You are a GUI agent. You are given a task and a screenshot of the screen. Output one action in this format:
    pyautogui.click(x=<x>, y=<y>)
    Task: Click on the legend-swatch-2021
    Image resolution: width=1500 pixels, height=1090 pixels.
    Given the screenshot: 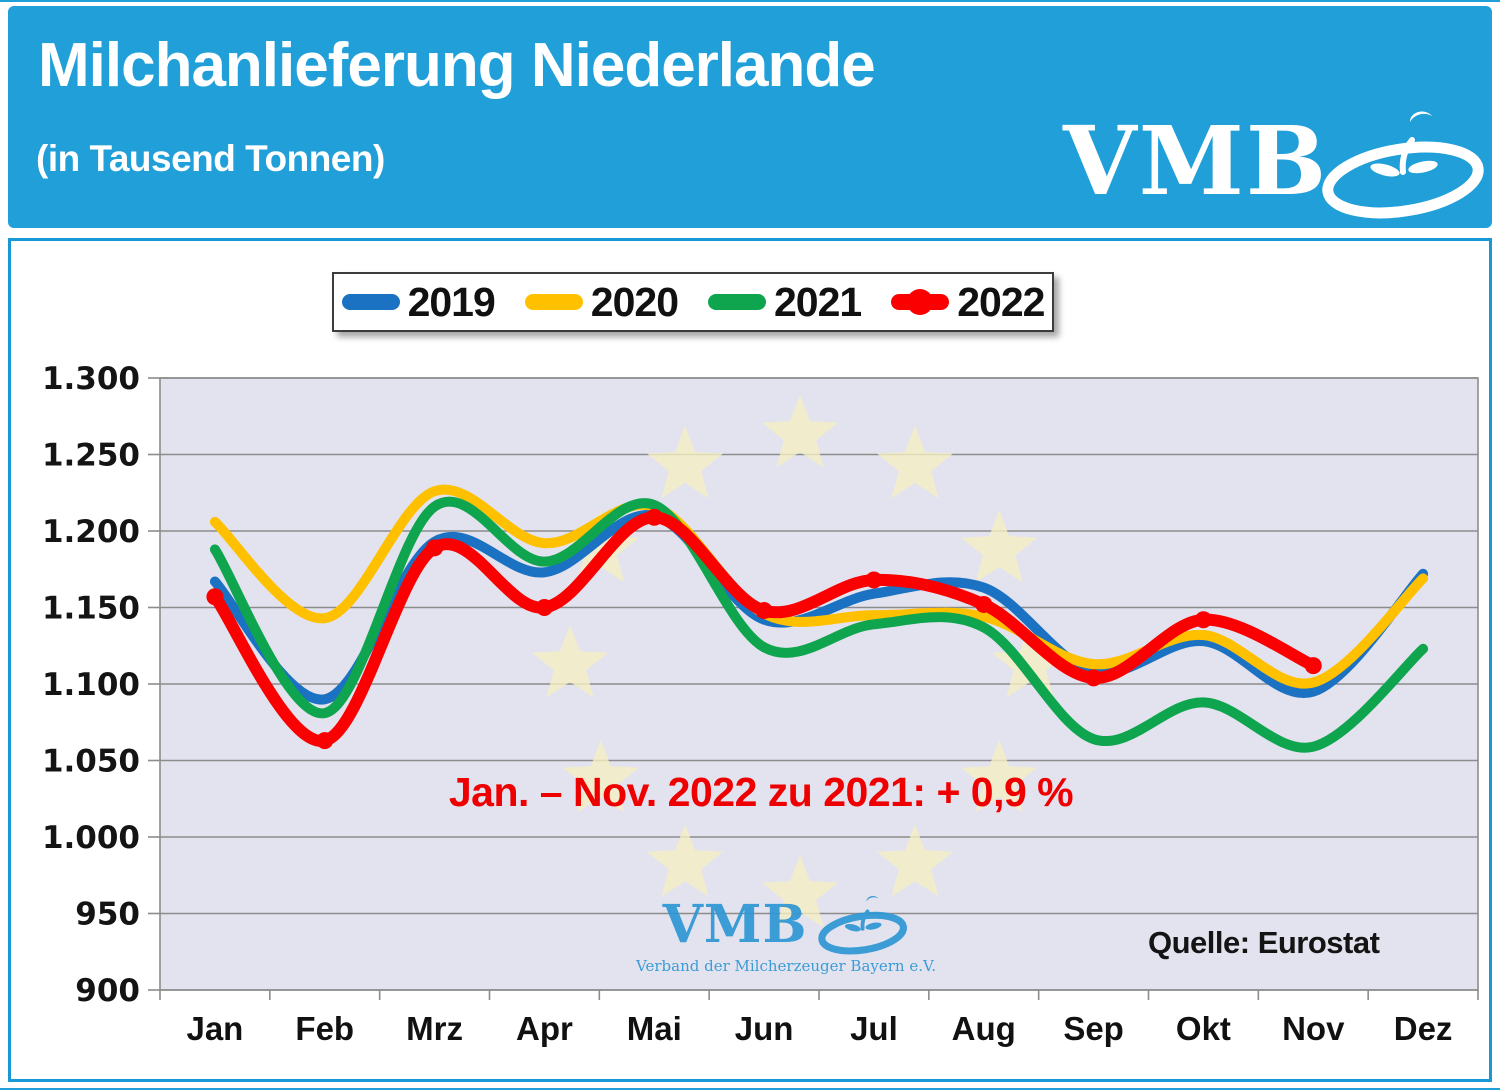 What is the action you would take?
    pyautogui.click(x=737, y=302)
    